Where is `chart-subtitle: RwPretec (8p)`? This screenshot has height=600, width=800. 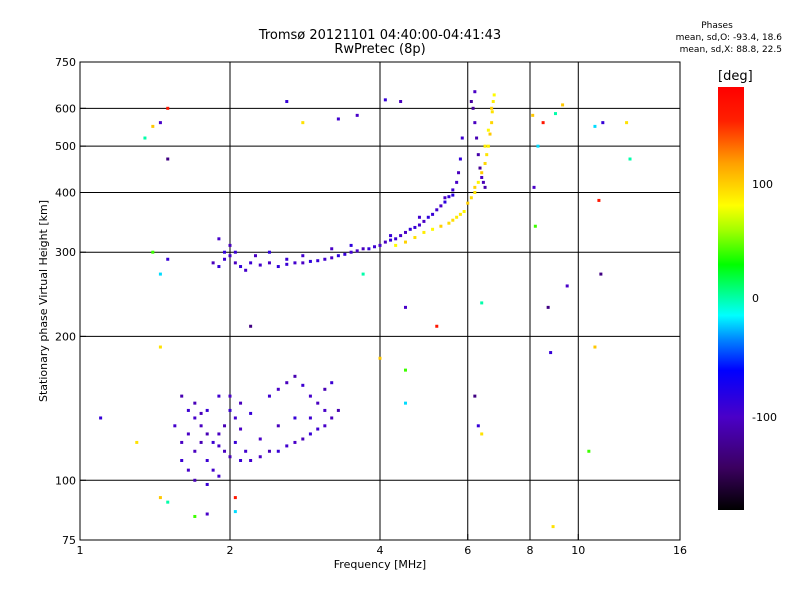 chart-subtitle: RwPretec (8p) is located at coordinates (380, 49).